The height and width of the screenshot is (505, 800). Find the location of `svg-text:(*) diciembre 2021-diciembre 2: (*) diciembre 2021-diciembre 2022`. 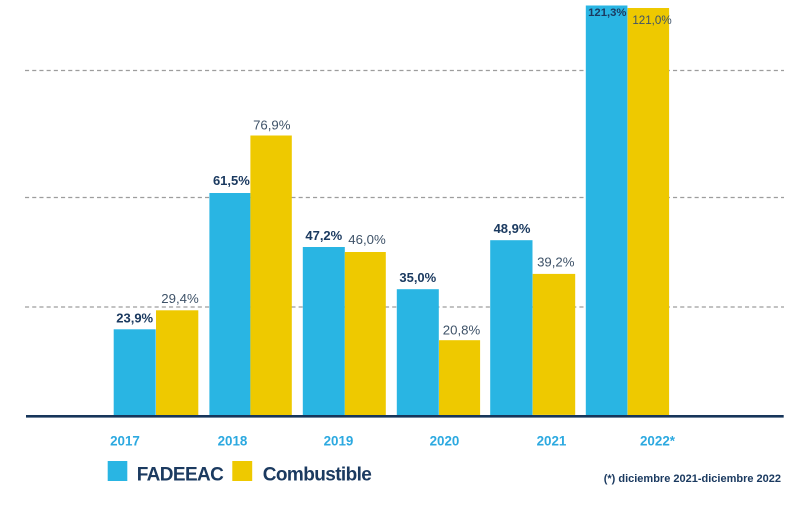

svg-text:(*) diciembre 2021-diciembre 2: (*) diciembre 2021-diciembre 2022 is located at coordinates (692, 479).